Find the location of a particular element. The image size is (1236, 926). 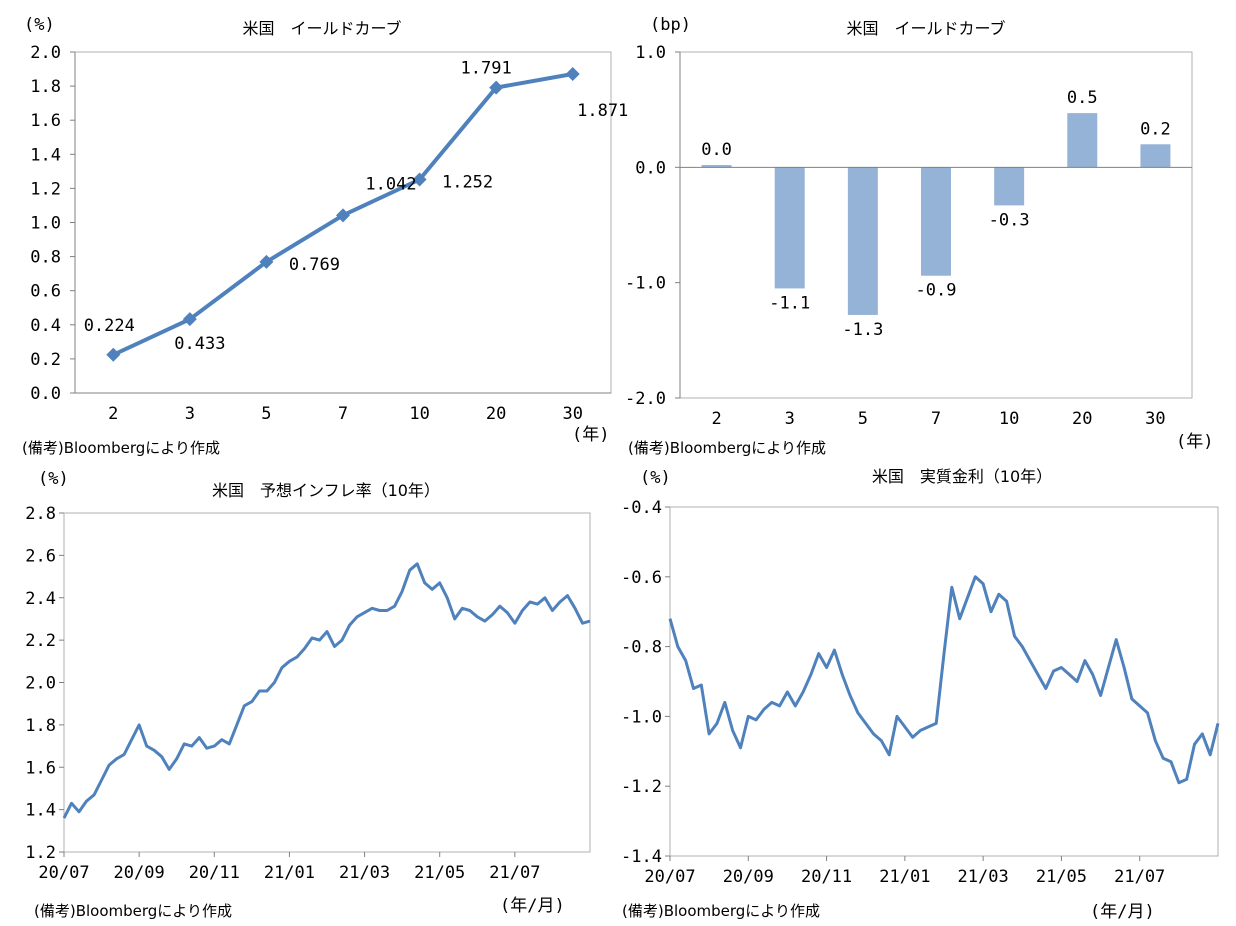

y-tick-label: 2.8 is located at coordinates (40, 514).